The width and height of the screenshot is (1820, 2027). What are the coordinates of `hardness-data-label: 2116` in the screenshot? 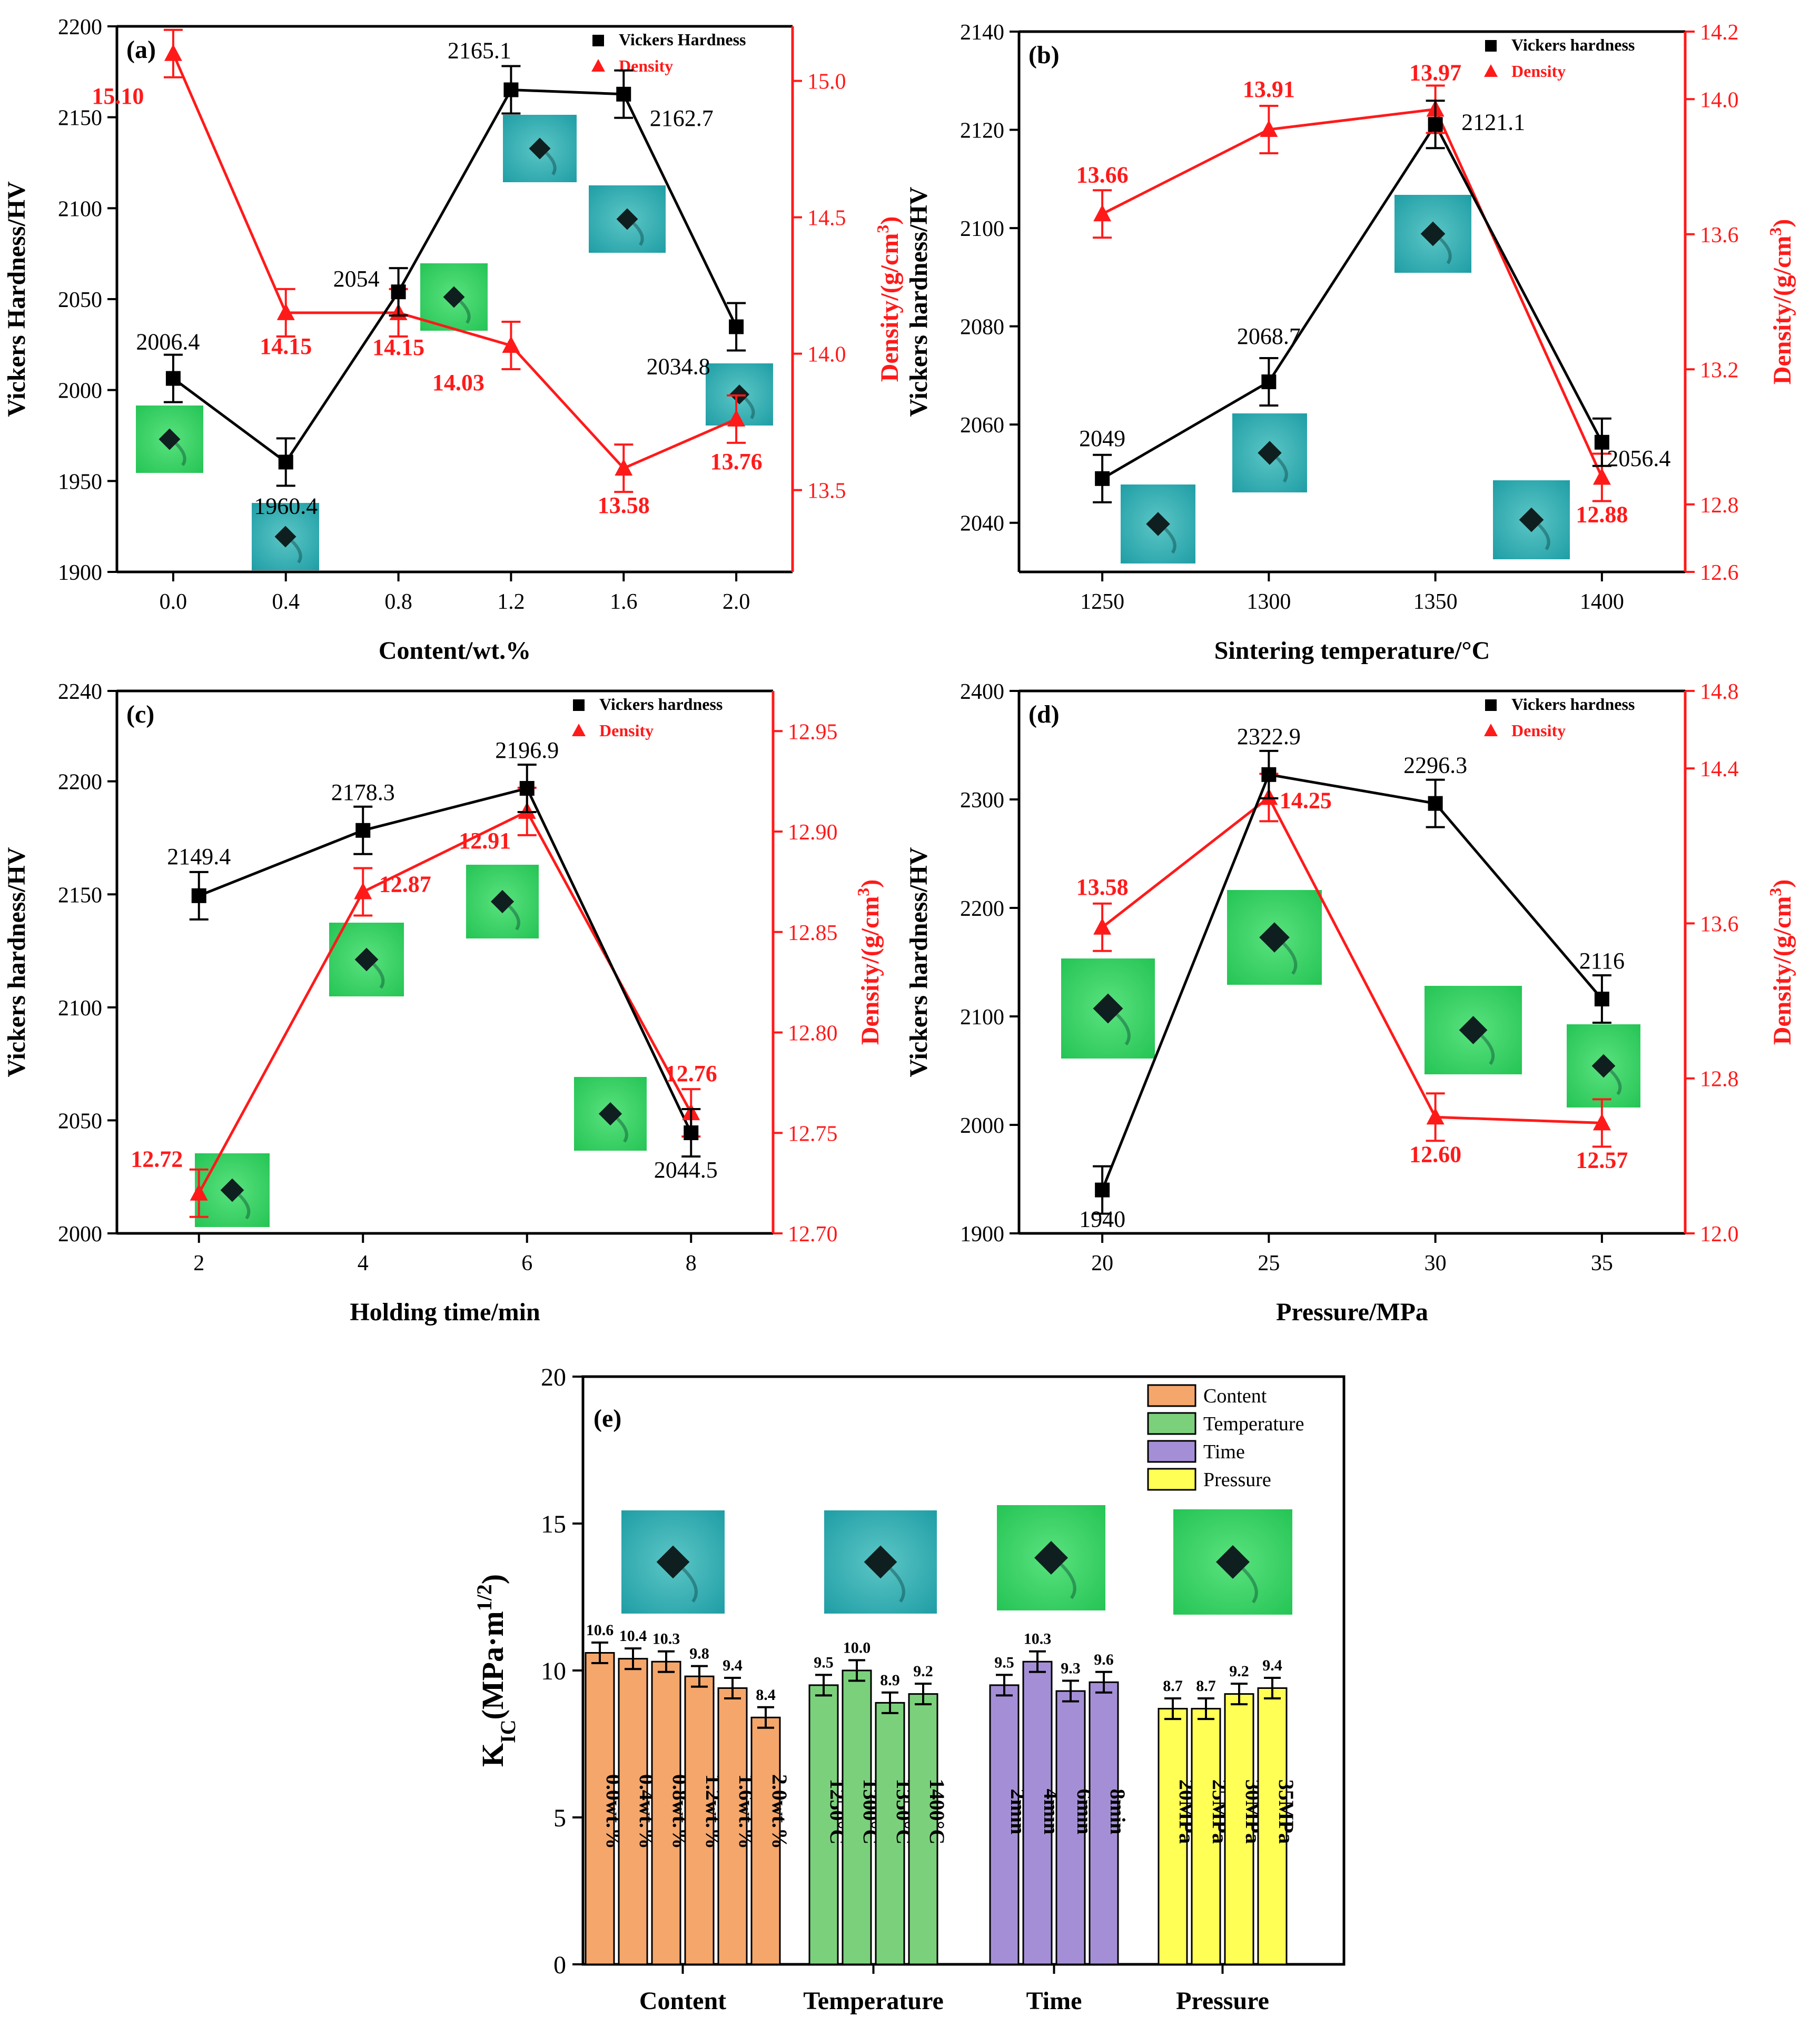 It's located at (1602, 961).